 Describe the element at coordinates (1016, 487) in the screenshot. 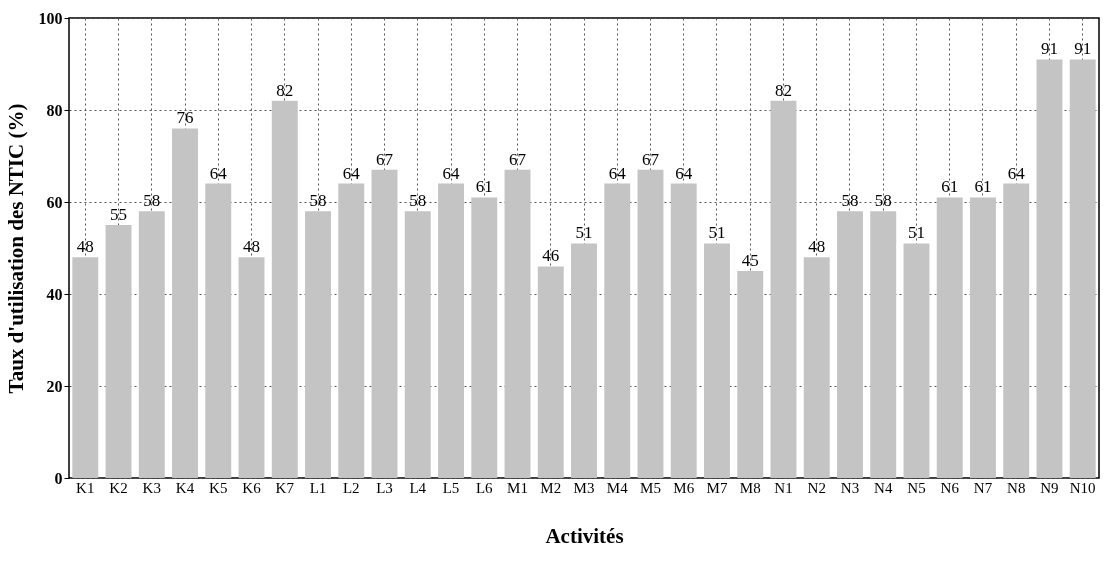

I see `x-tick-label: N8` at that location.